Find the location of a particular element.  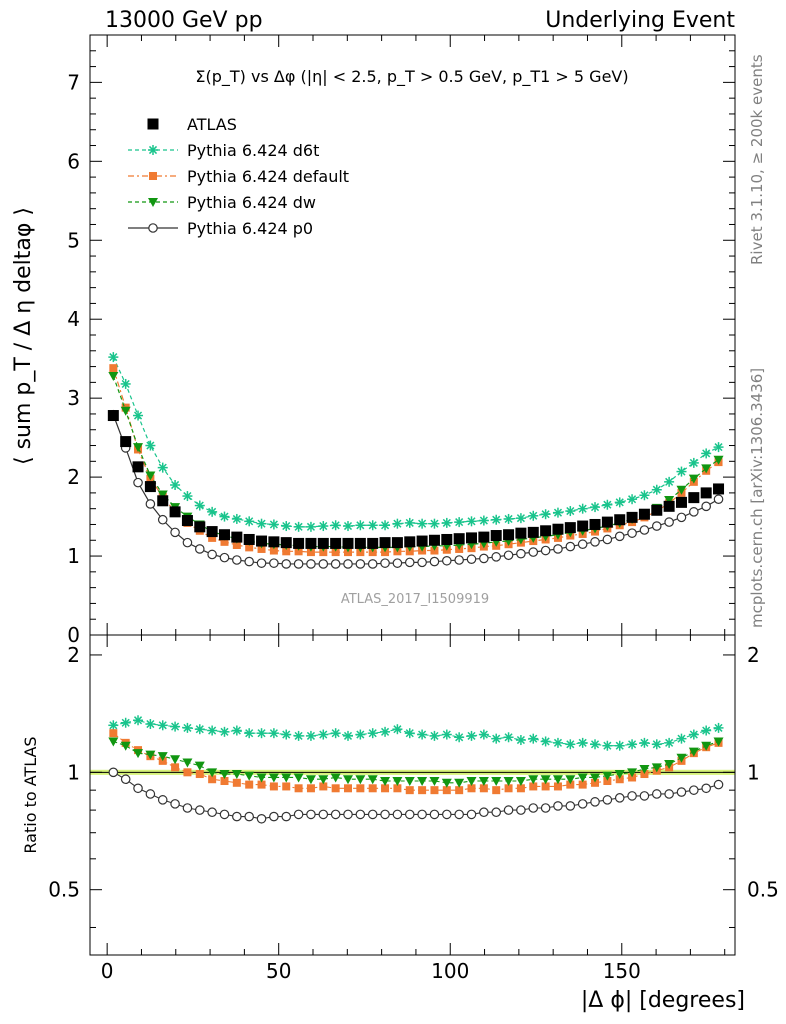

x-tick-label: 50 is located at coordinates (278, 971).